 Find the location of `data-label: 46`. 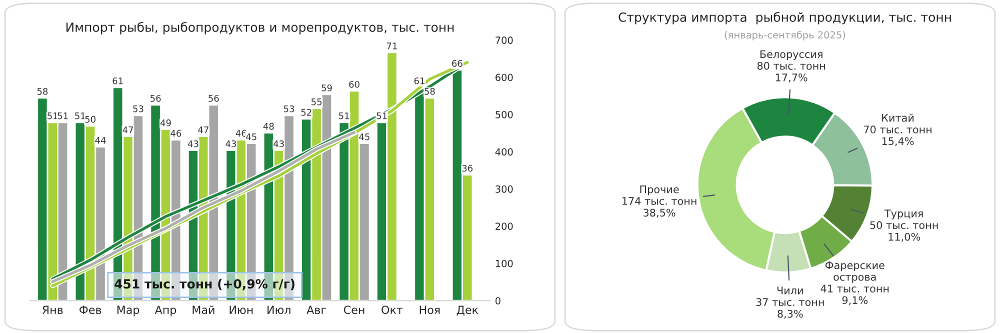

data-label: 46 is located at coordinates (176, 133).